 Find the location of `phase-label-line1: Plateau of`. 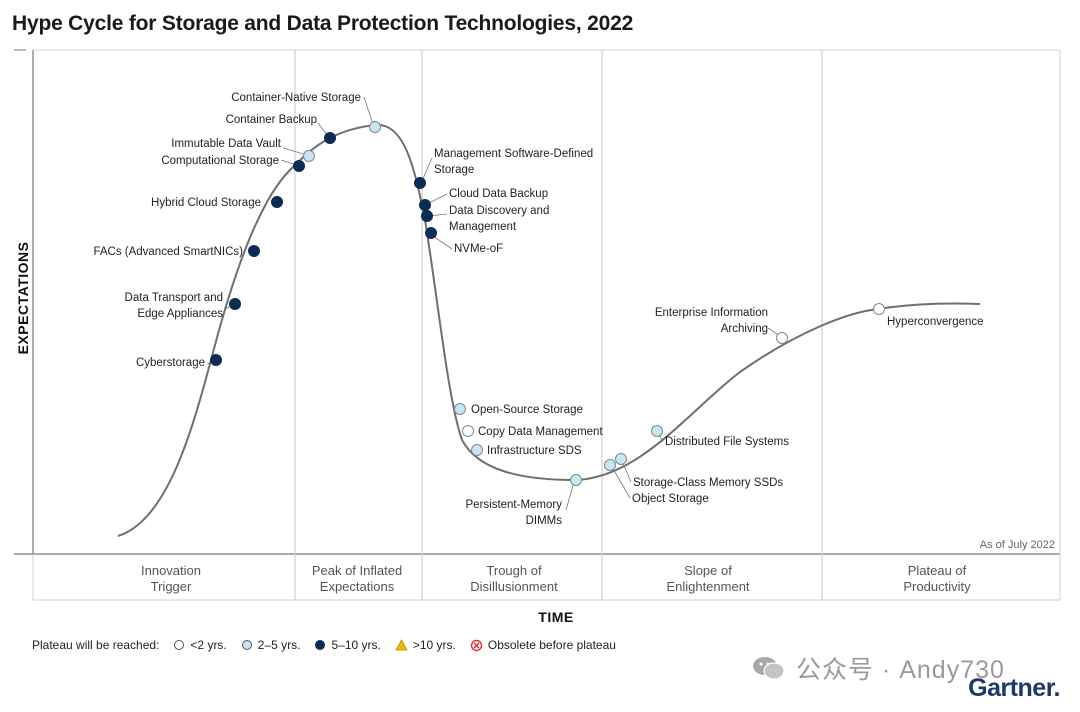

phase-label-line1: Plateau of is located at coordinates (937, 570).